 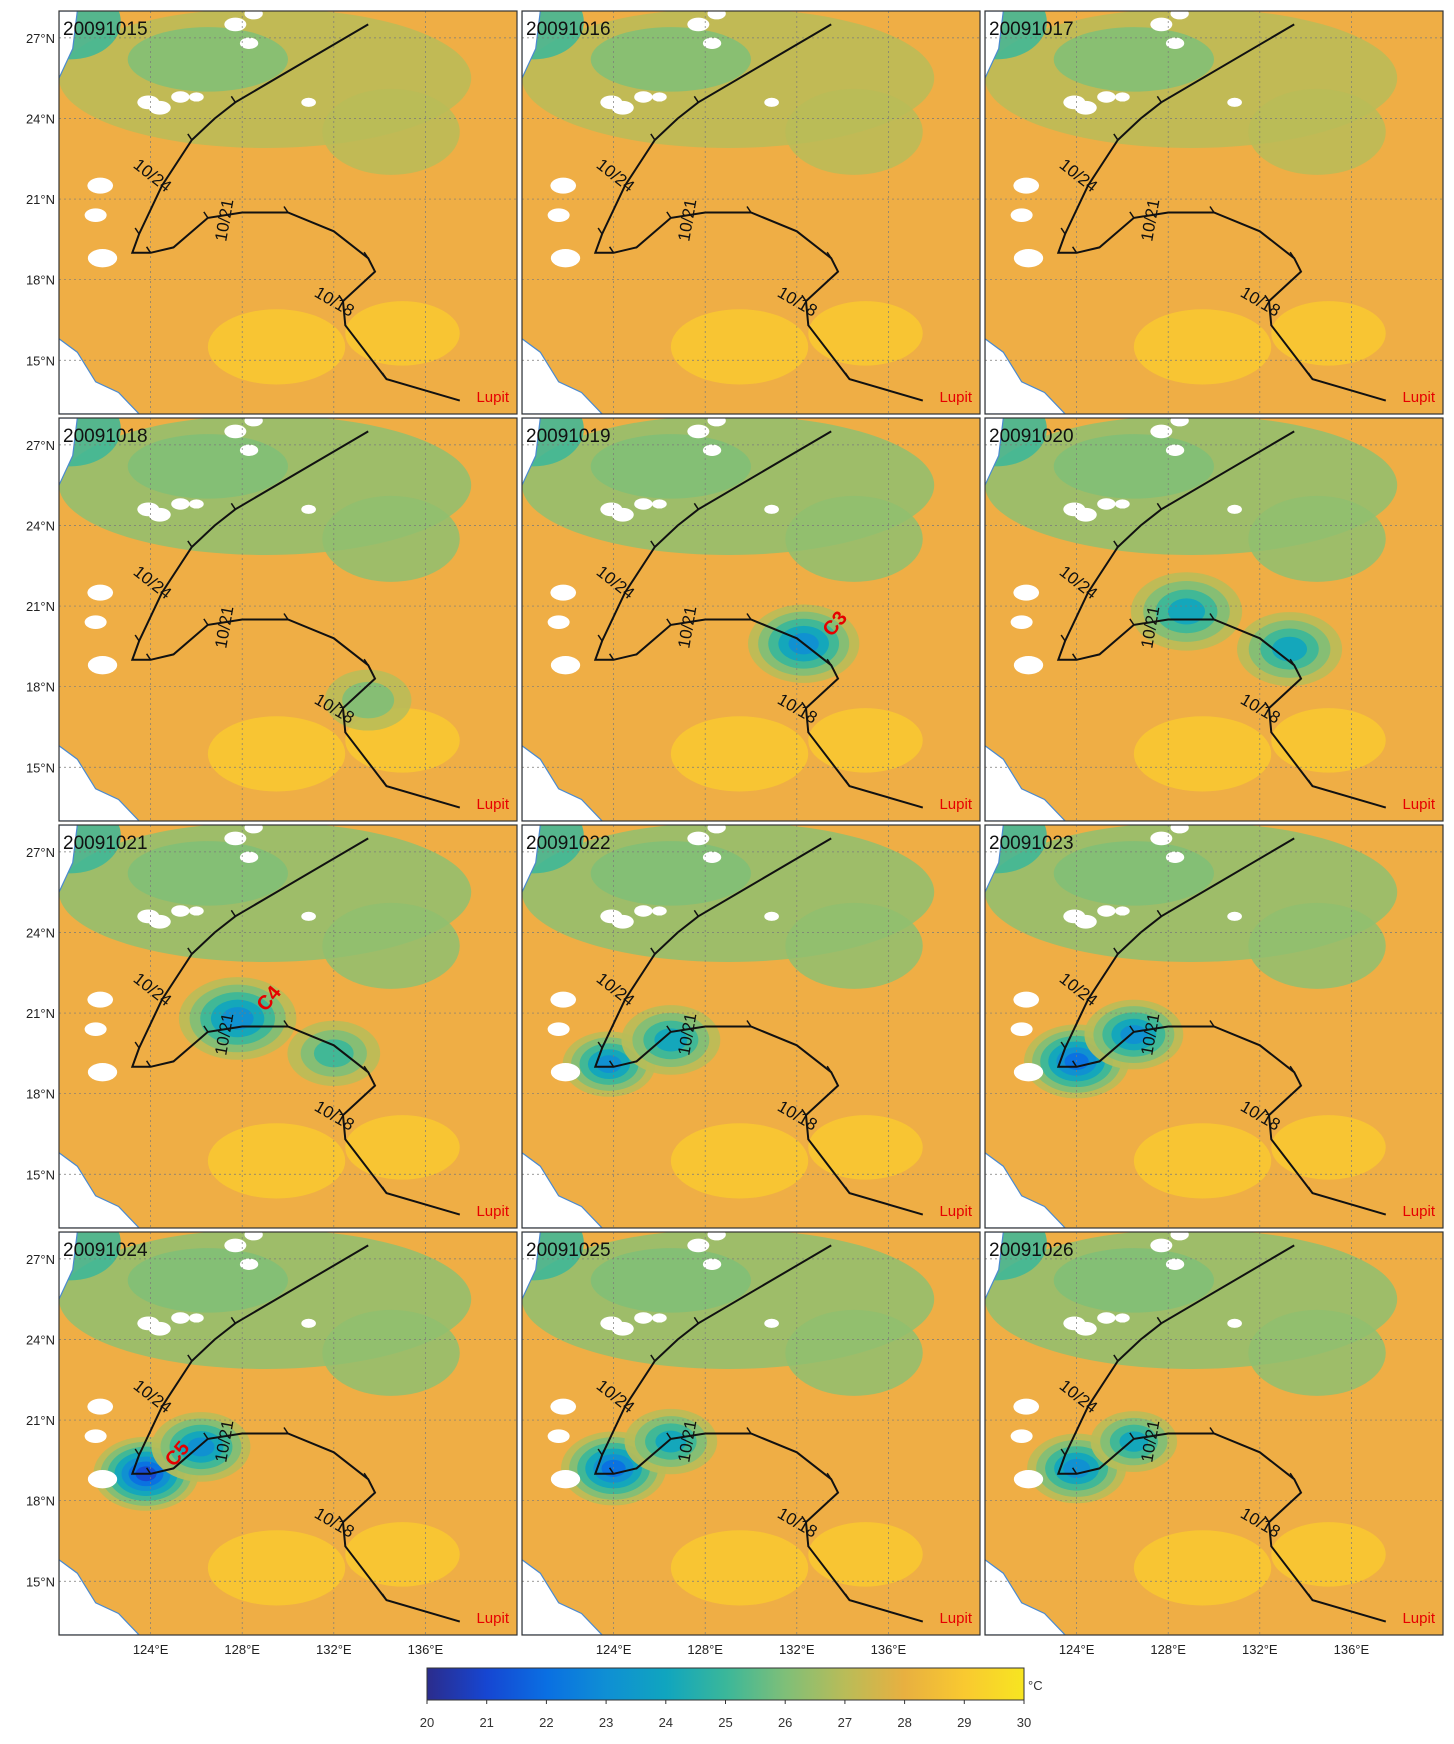 What do you see at coordinates (725, 1722) in the screenshot?
I see `colorbar-tick-label: 25` at bounding box center [725, 1722].